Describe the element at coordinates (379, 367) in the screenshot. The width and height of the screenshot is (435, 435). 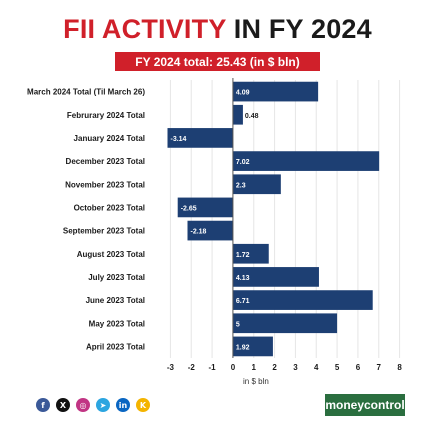
I see `x-tick-label: 7` at that location.